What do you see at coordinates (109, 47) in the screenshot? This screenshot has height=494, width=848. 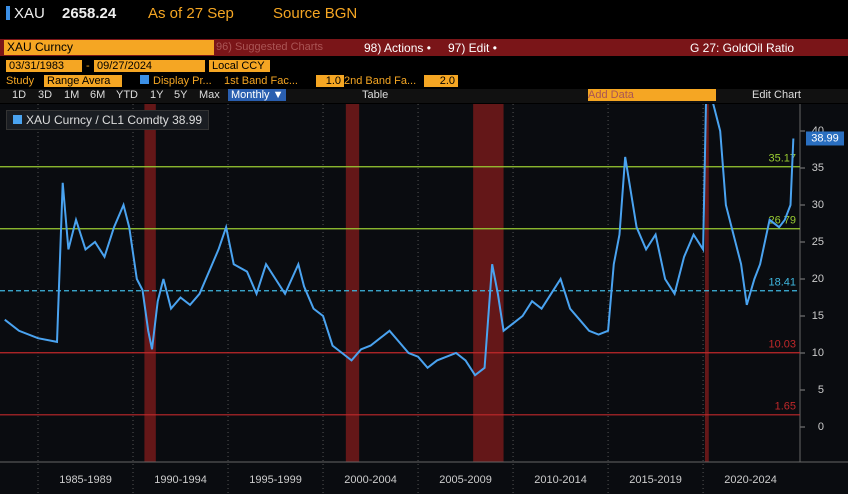 I see `security-input: XAU Curncy` at bounding box center [109, 47].